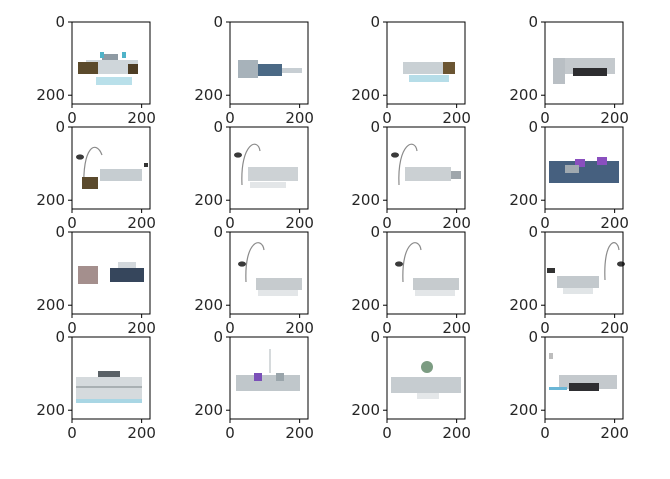 Image resolution: width=670 pixels, height=479 pixels. Describe the element at coordinates (248, 69) in the screenshot. I see `grey-armchair` at that location.